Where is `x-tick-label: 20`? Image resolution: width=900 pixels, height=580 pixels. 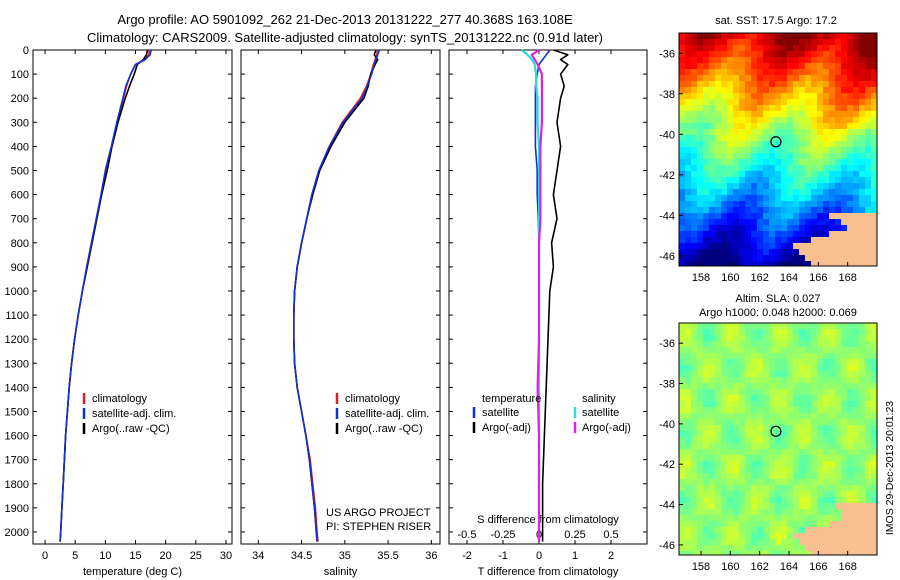 x-tick-label: 20 is located at coordinates (166, 556).